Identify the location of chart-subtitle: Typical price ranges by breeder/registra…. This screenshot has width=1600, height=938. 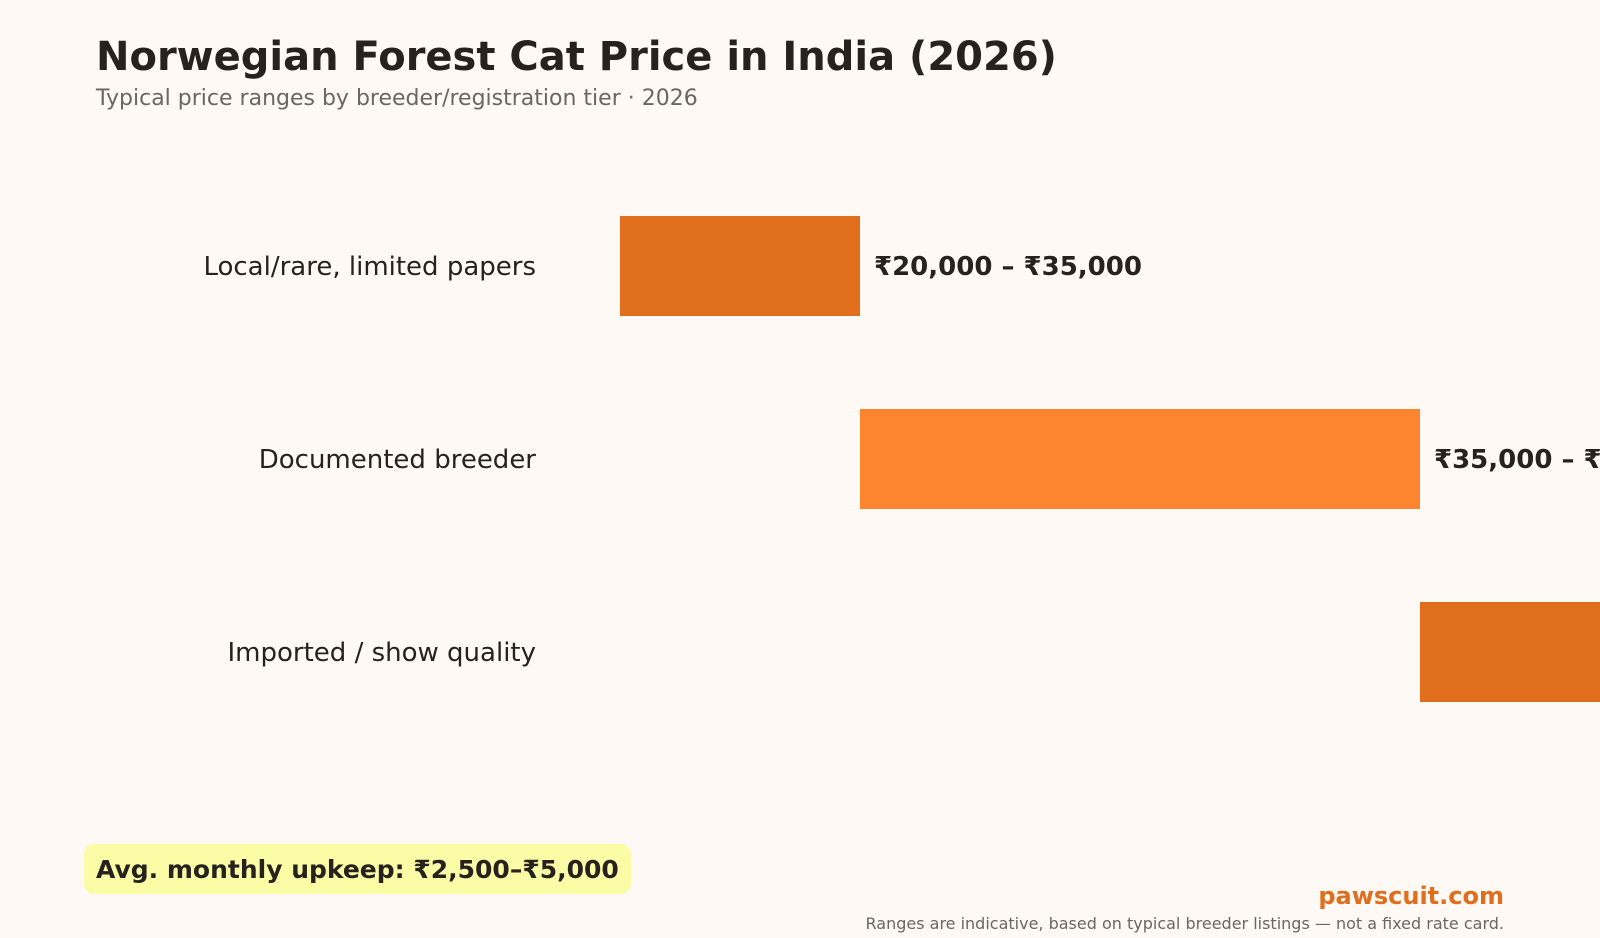
(397, 98).